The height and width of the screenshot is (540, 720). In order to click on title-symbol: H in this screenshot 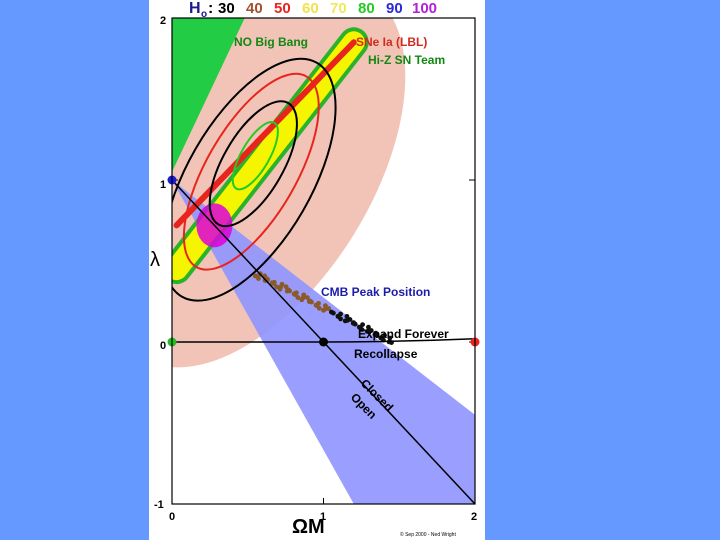, I will do `click(195, 8)`.